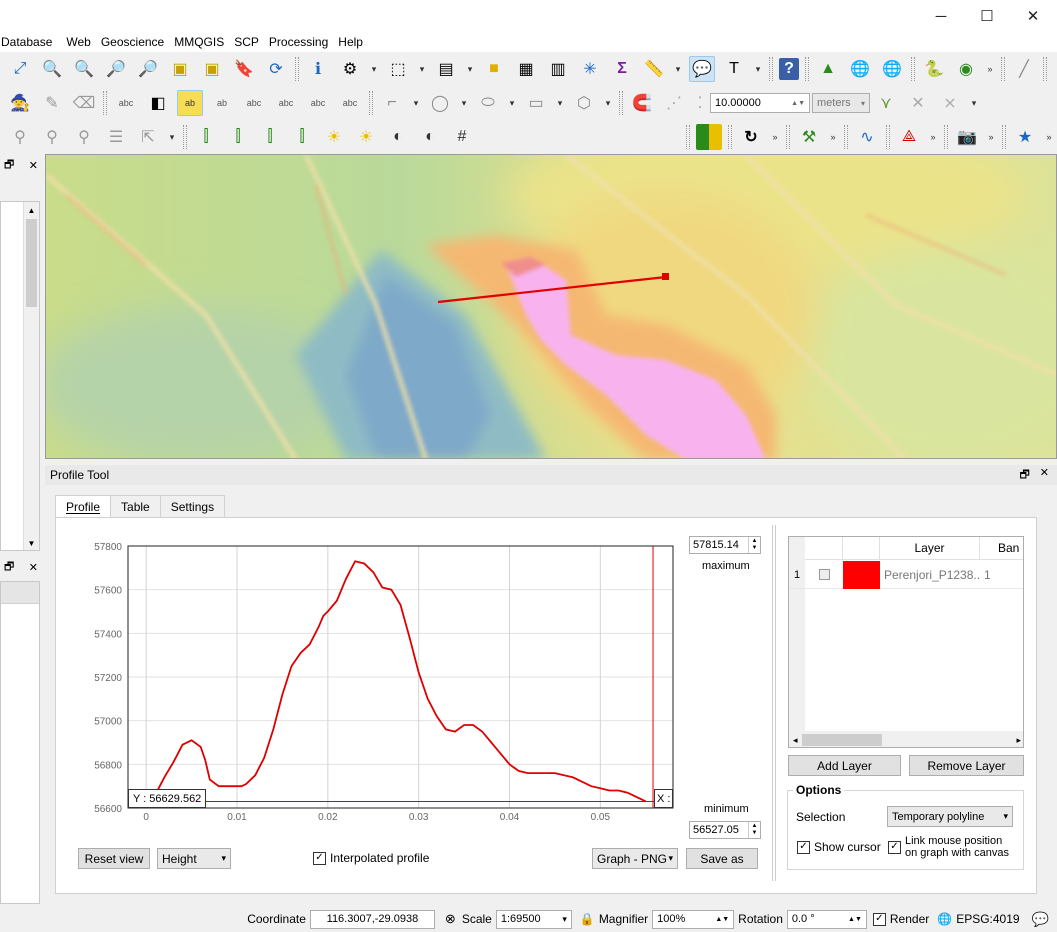 Image resolution: width=1057 pixels, height=932 pixels. Describe the element at coordinates (828, 68) in the screenshot. I see `triangle-icon: ▲` at that location.